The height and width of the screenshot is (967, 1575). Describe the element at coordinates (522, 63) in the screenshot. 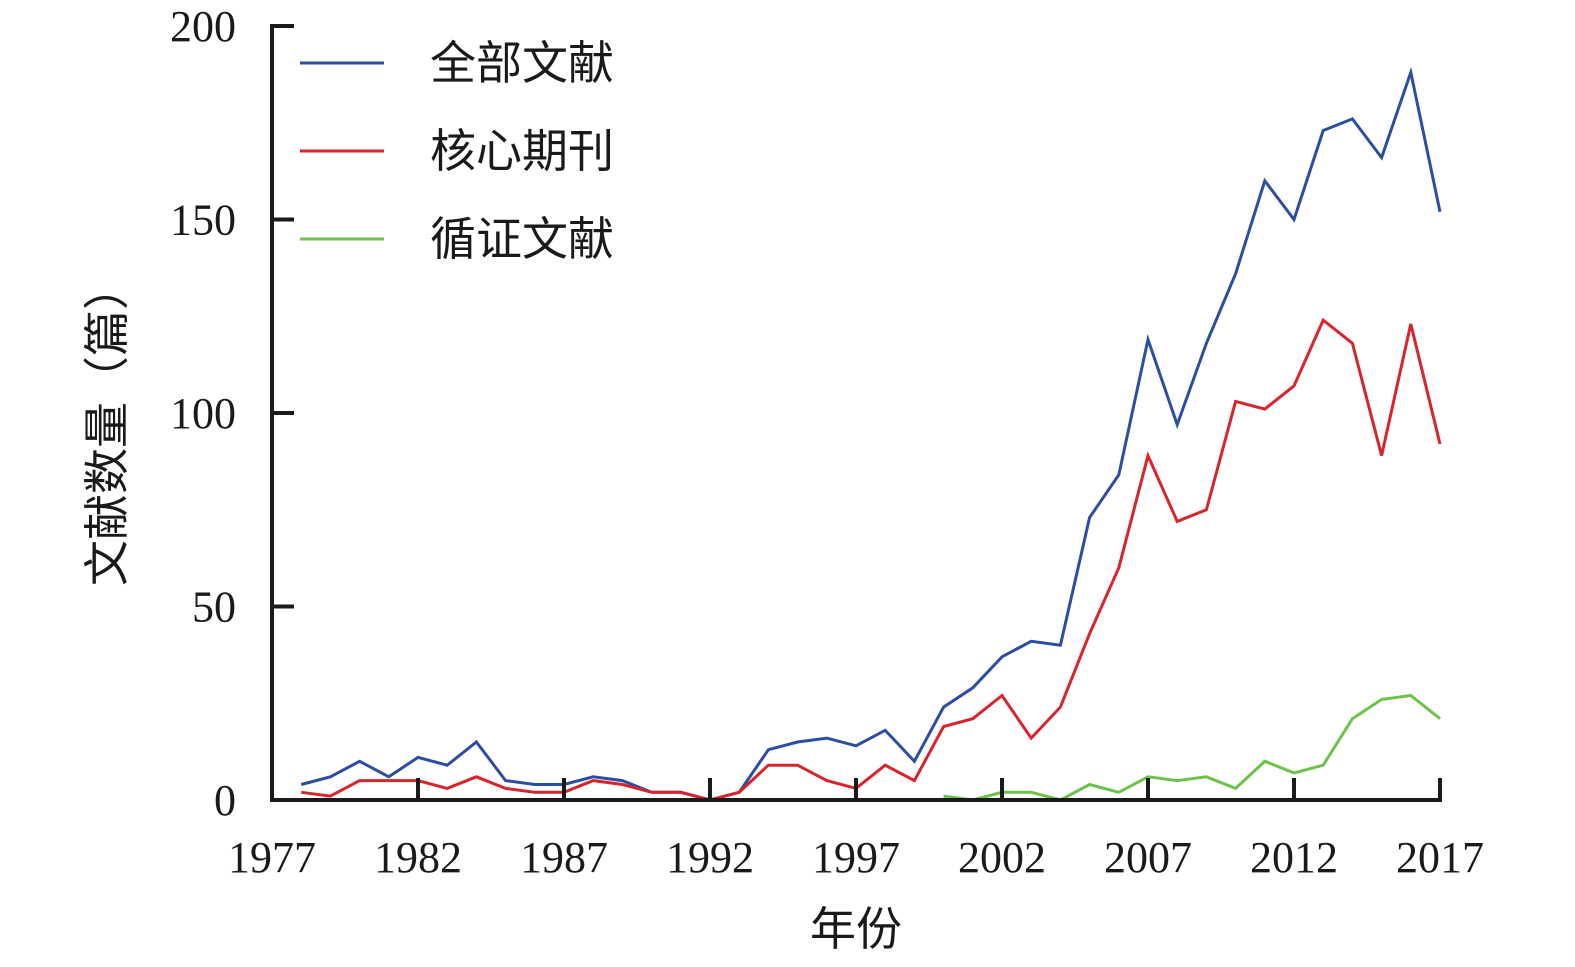

I see `legend-label-0: 全部文献` at that location.